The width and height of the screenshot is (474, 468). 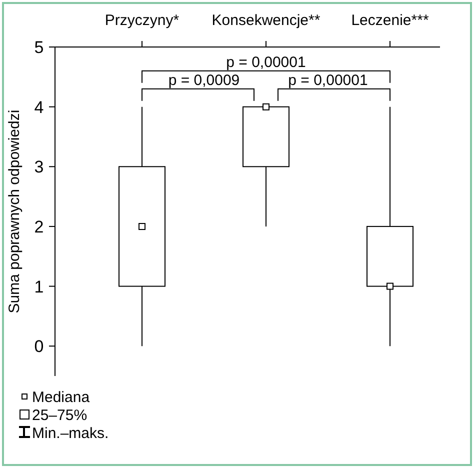 What do you see at coordinates (39, 226) in the screenshot?
I see `y-tick-label: 2` at bounding box center [39, 226].